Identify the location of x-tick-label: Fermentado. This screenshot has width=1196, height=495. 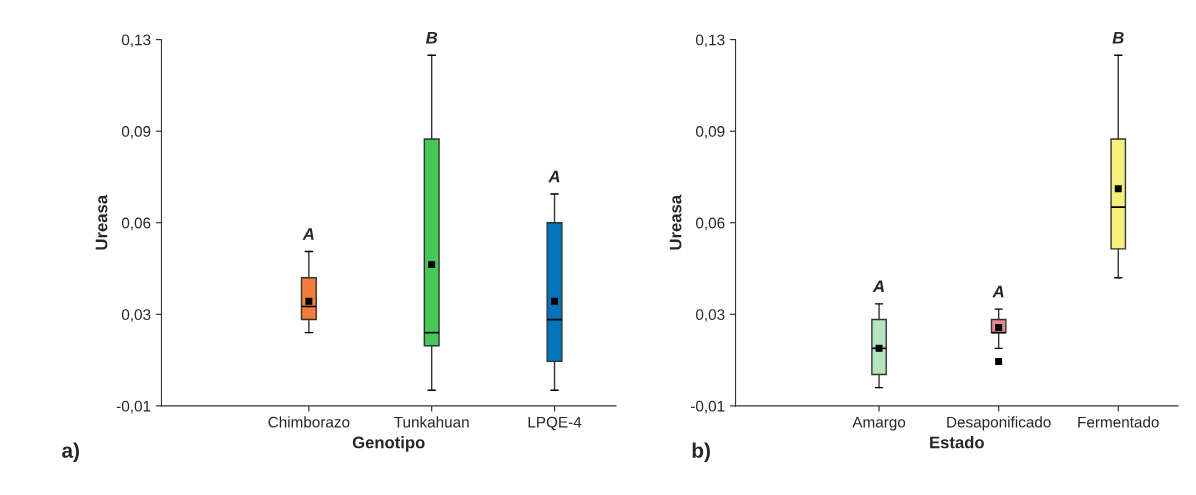
(1118, 422).